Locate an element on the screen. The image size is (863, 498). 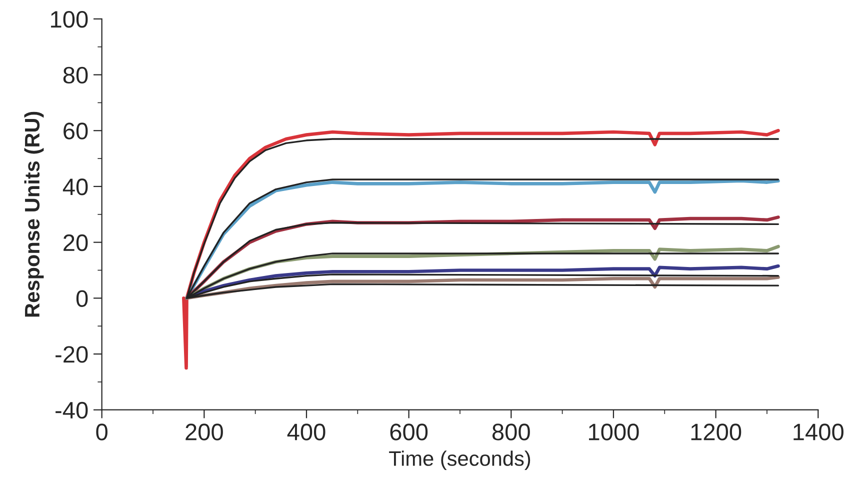
y-tick-label: -40 is located at coordinates (72, 410).